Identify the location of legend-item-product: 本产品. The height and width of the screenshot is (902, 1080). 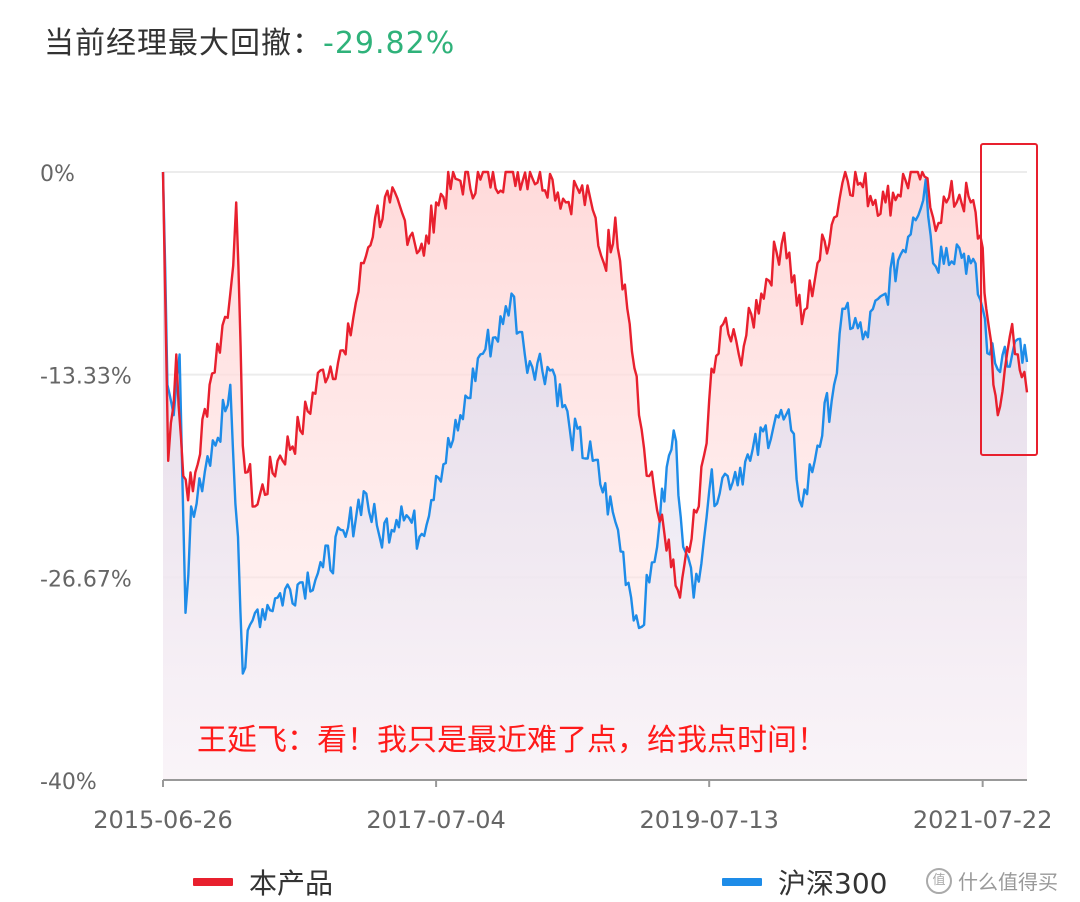
(263, 882).